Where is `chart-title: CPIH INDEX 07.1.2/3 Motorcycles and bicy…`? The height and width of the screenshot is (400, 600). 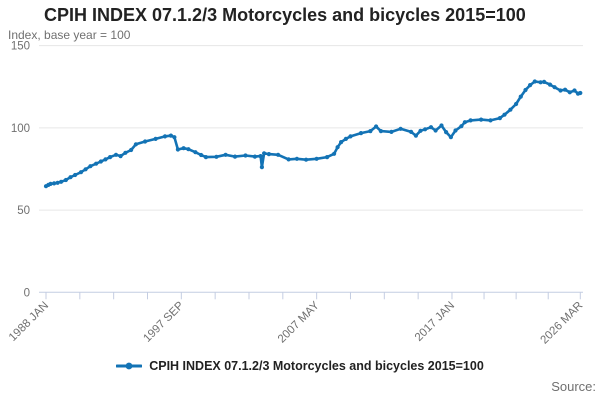 chart-title: CPIH INDEX 07.1.2/3 Motorcycles and bicy… is located at coordinates (285, 15).